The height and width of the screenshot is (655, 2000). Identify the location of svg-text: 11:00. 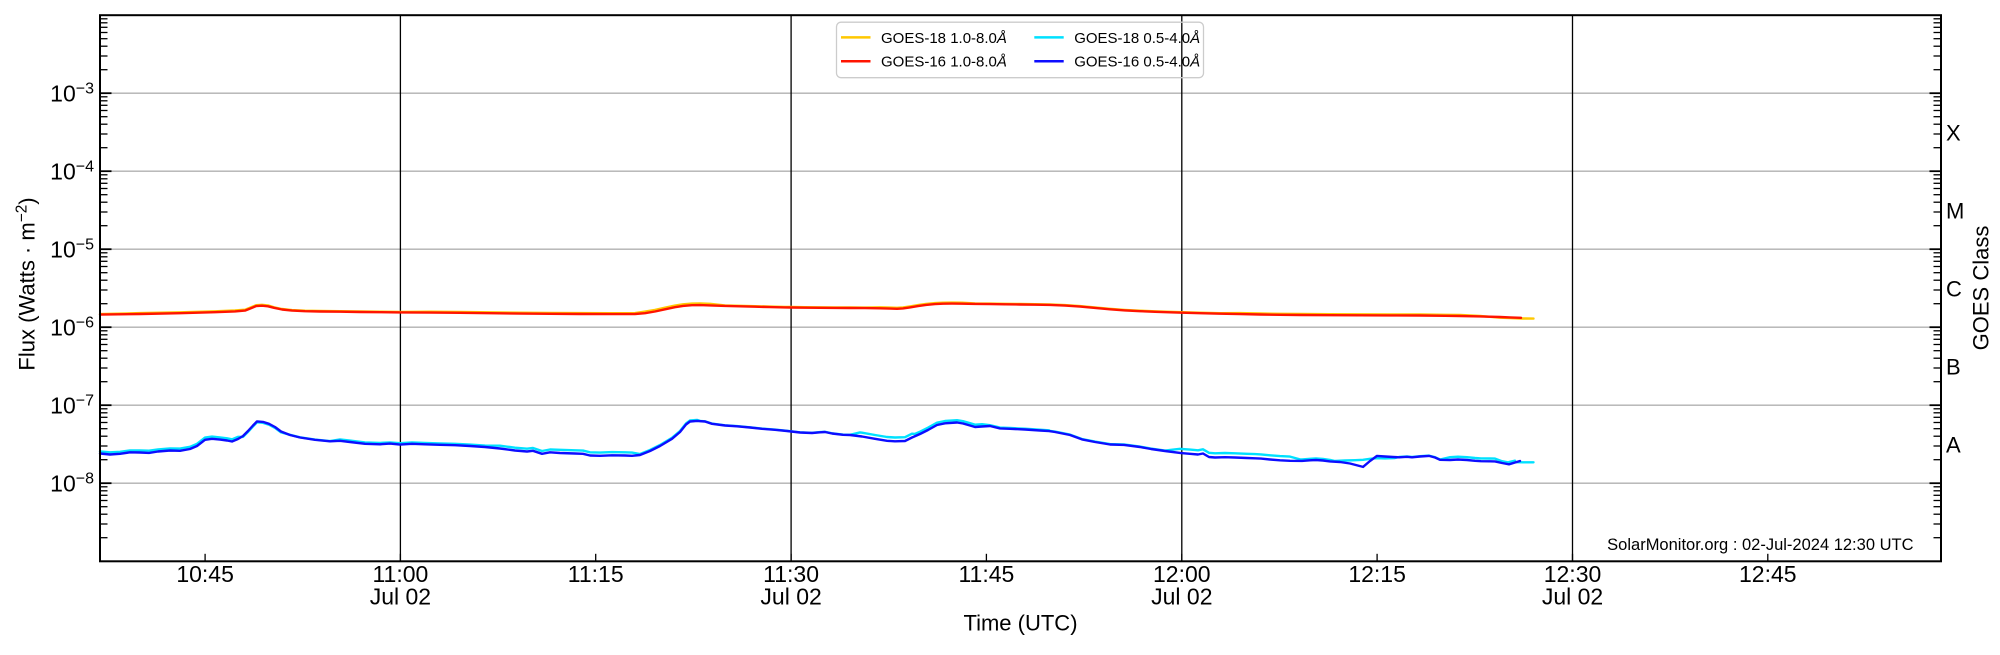
(400, 574).